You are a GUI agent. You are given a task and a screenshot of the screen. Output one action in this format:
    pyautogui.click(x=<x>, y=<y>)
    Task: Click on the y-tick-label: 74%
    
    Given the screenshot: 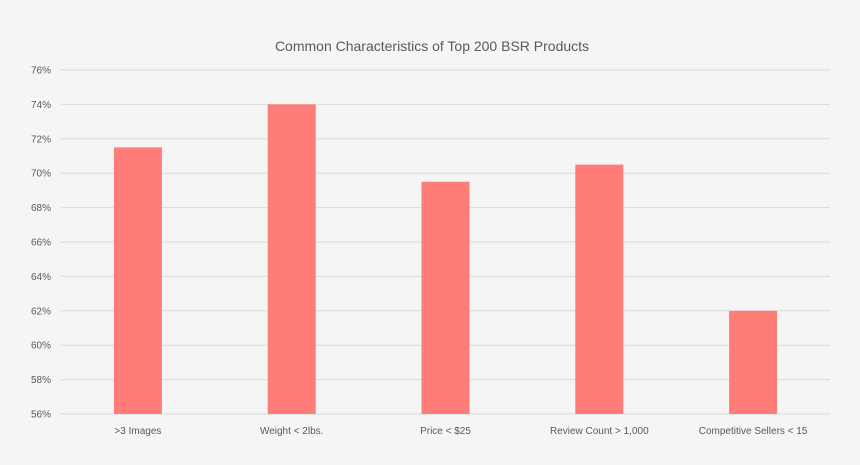 What is the action you would take?
    pyautogui.click(x=41, y=105)
    